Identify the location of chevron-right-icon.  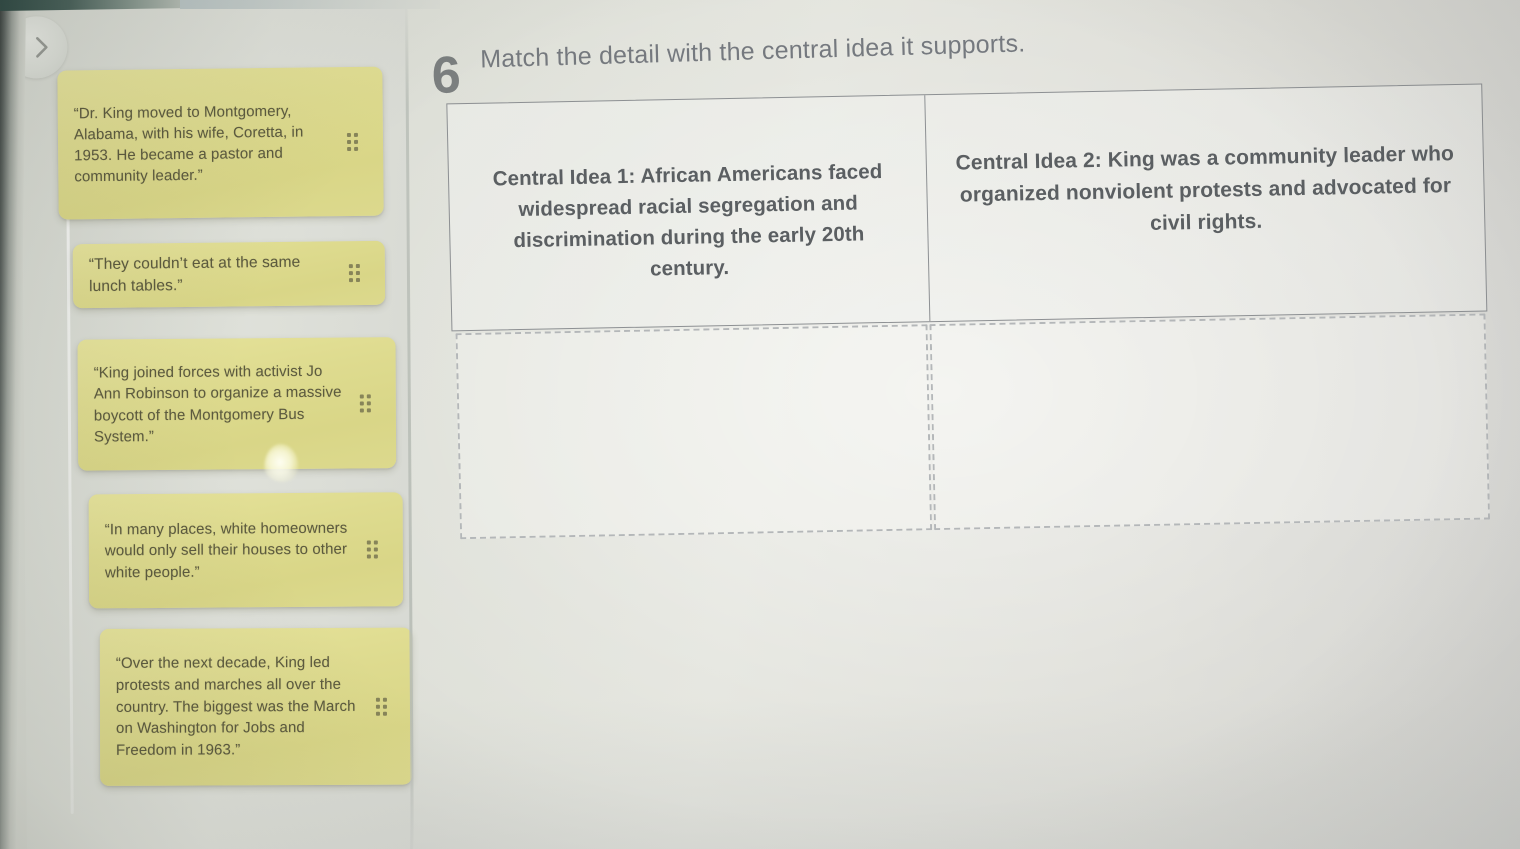
(41, 47).